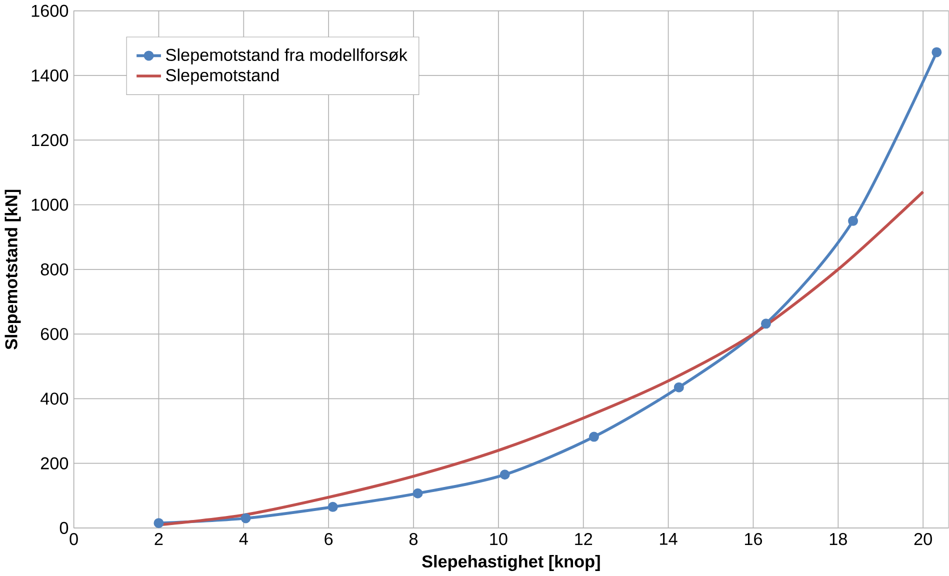 The height and width of the screenshot is (576, 949). Describe the element at coordinates (243, 539) in the screenshot. I see `x-tick-label: 4` at that location.